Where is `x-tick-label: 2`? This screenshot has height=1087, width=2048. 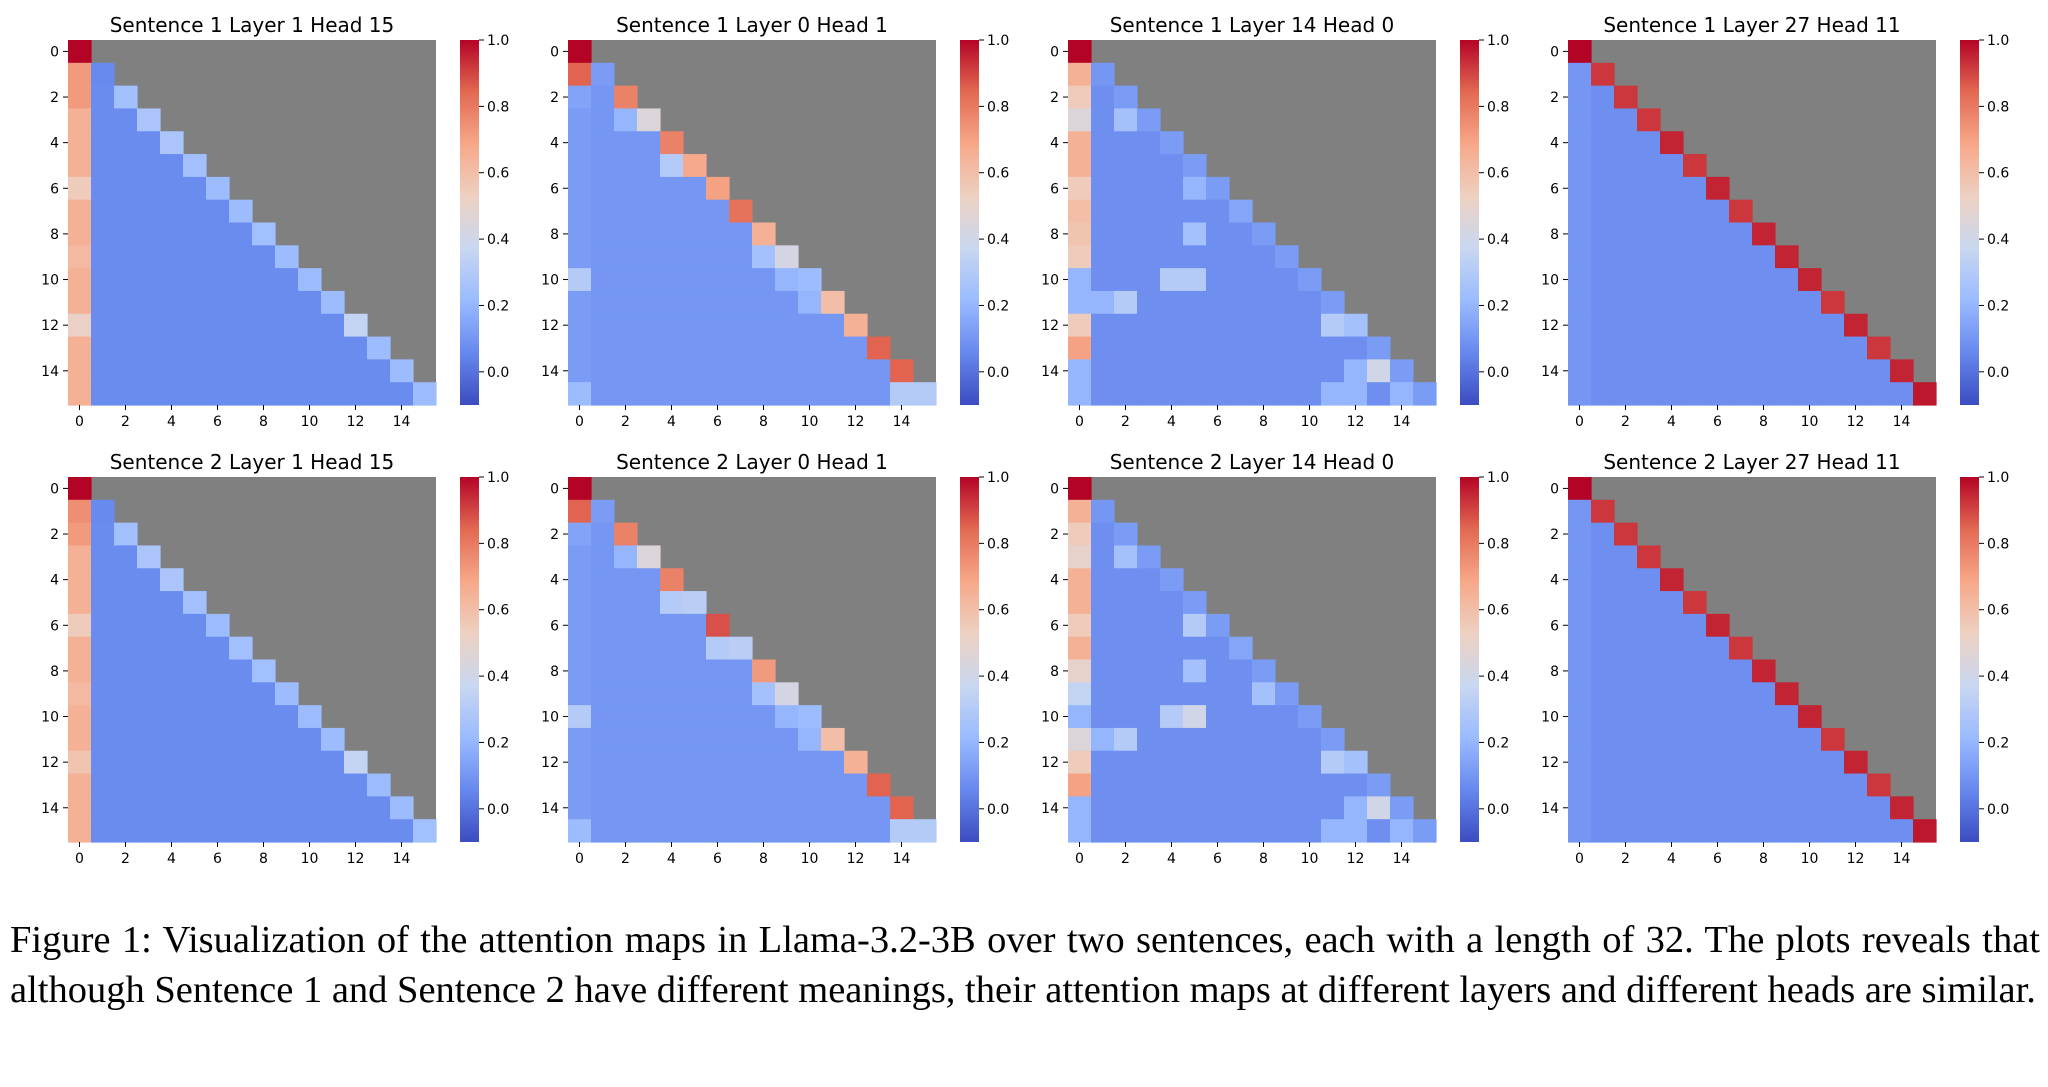
x-tick-label: 2 is located at coordinates (625, 859).